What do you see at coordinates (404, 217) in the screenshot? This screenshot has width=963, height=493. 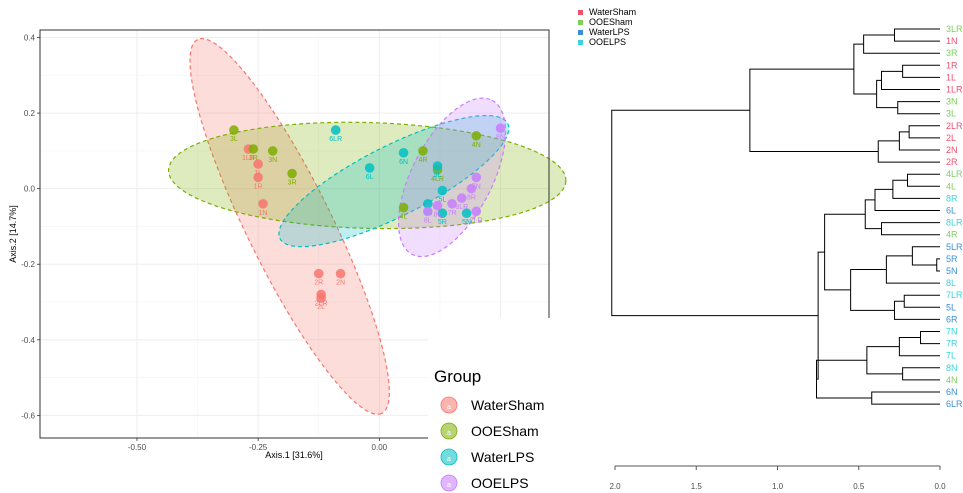 I see `point-label: 4L` at bounding box center [404, 217].